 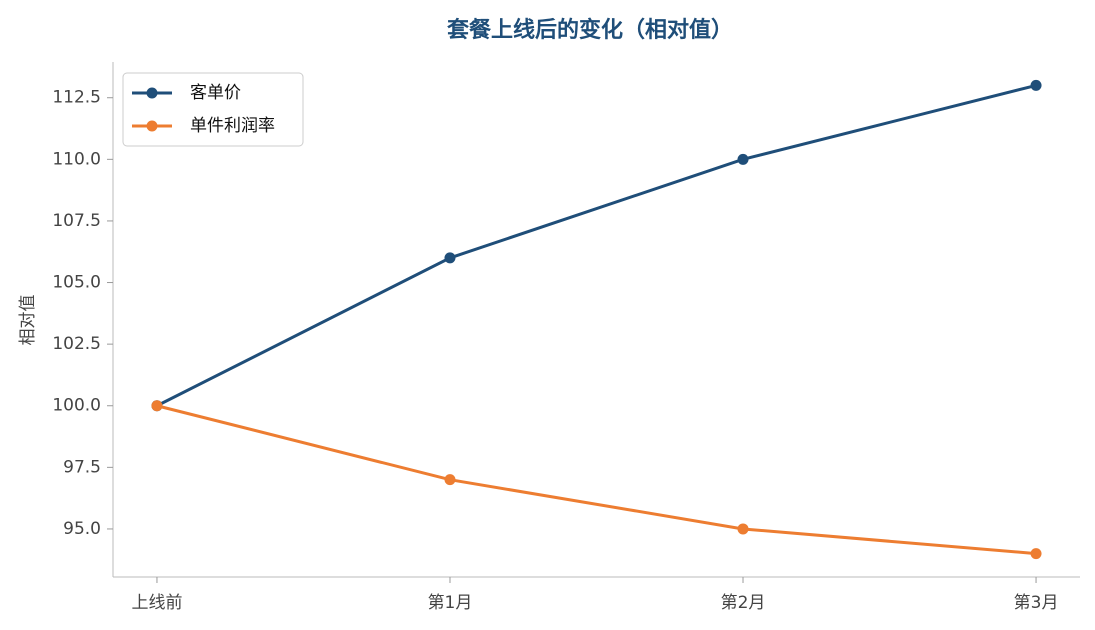 I want to click on y-tick-label: 110.0, so click(x=76, y=159).